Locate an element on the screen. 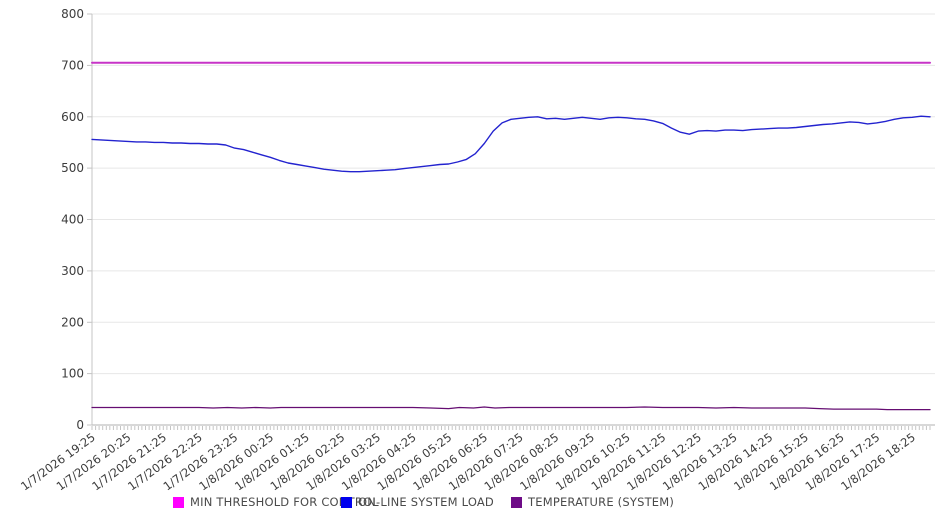 The height and width of the screenshot is (526, 946). svg-text: 500 is located at coordinates (72, 168).